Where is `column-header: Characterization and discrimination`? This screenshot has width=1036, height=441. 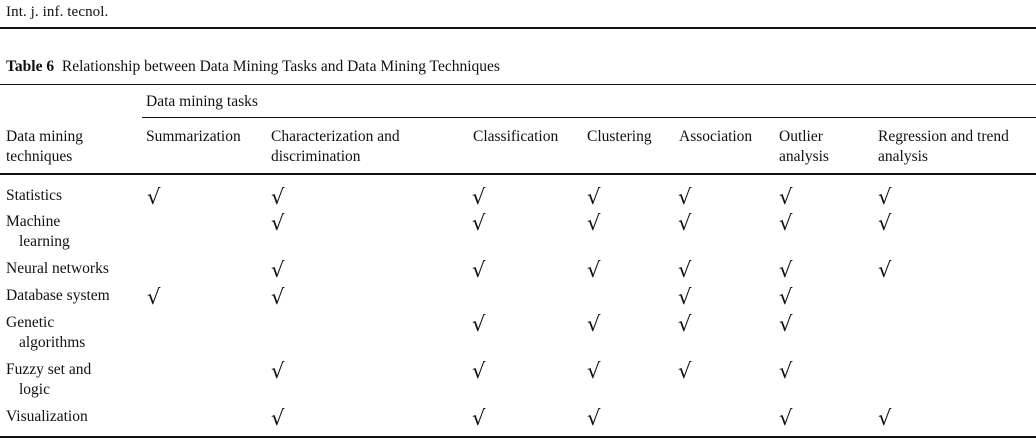 column-header: Characterization and discrimination is located at coordinates (335, 147).